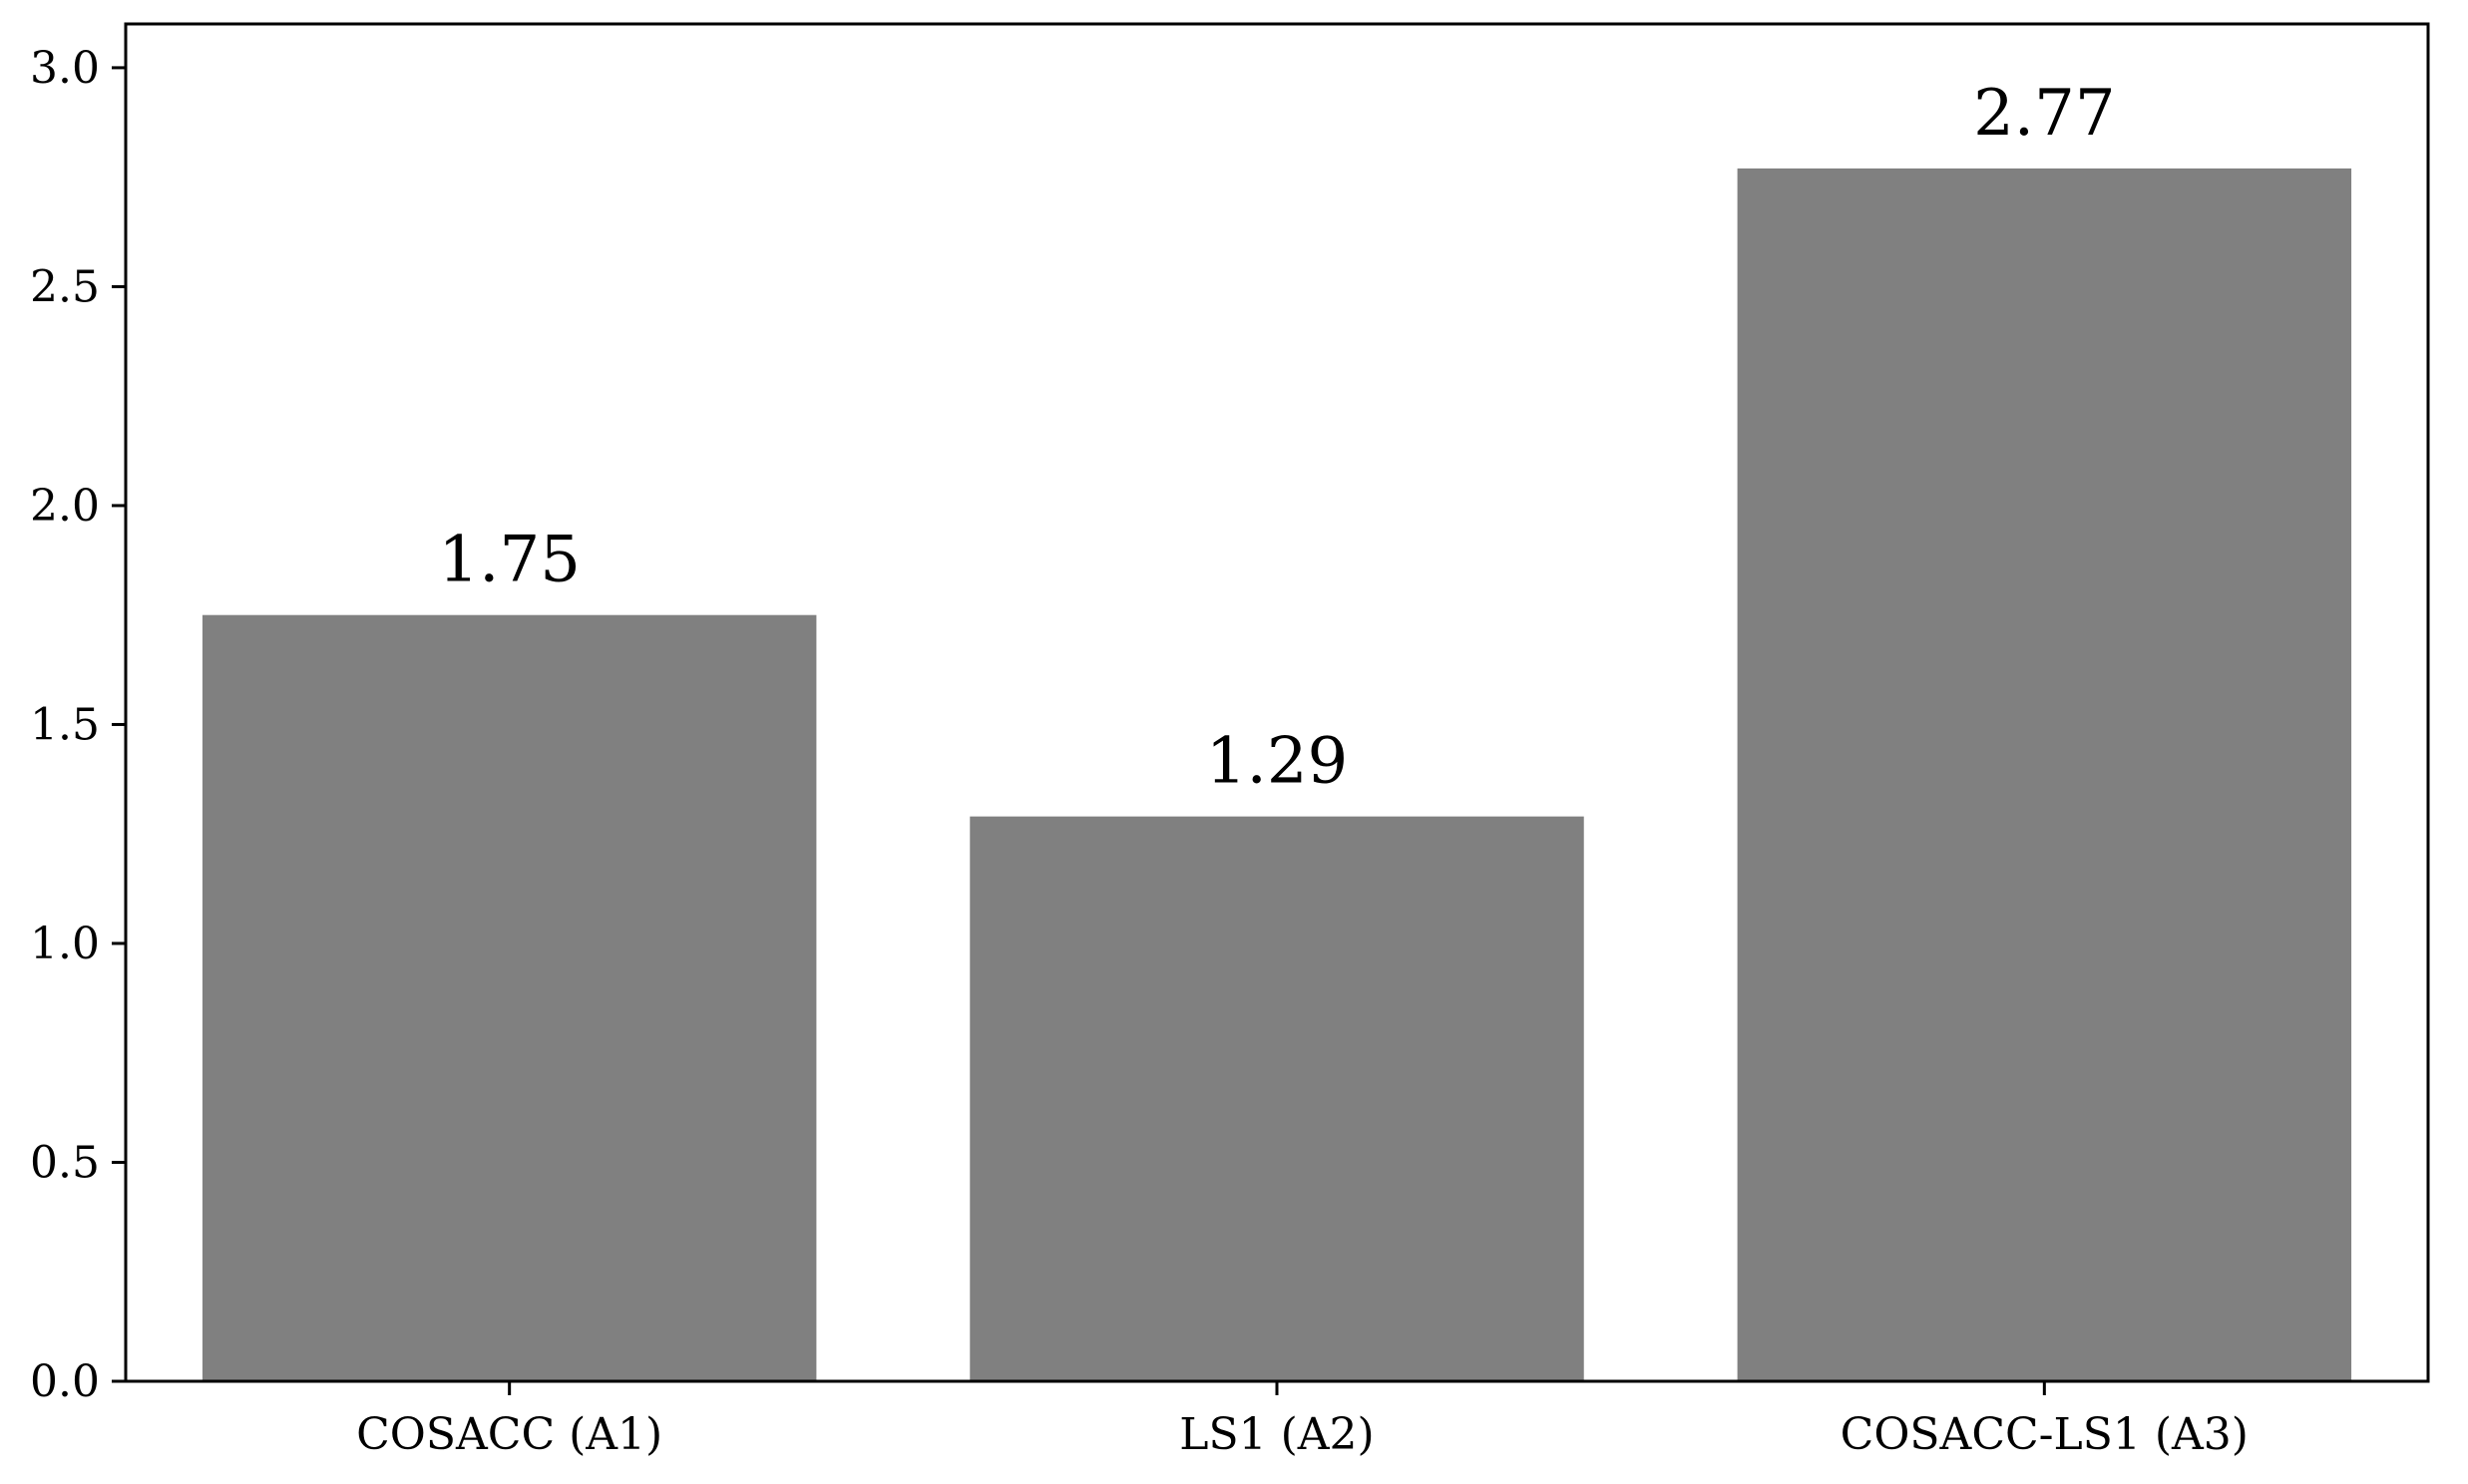 The height and width of the screenshot is (1484, 2468). Describe the element at coordinates (1277, 762) in the screenshot. I see `data-label-2: 1.29` at that location.